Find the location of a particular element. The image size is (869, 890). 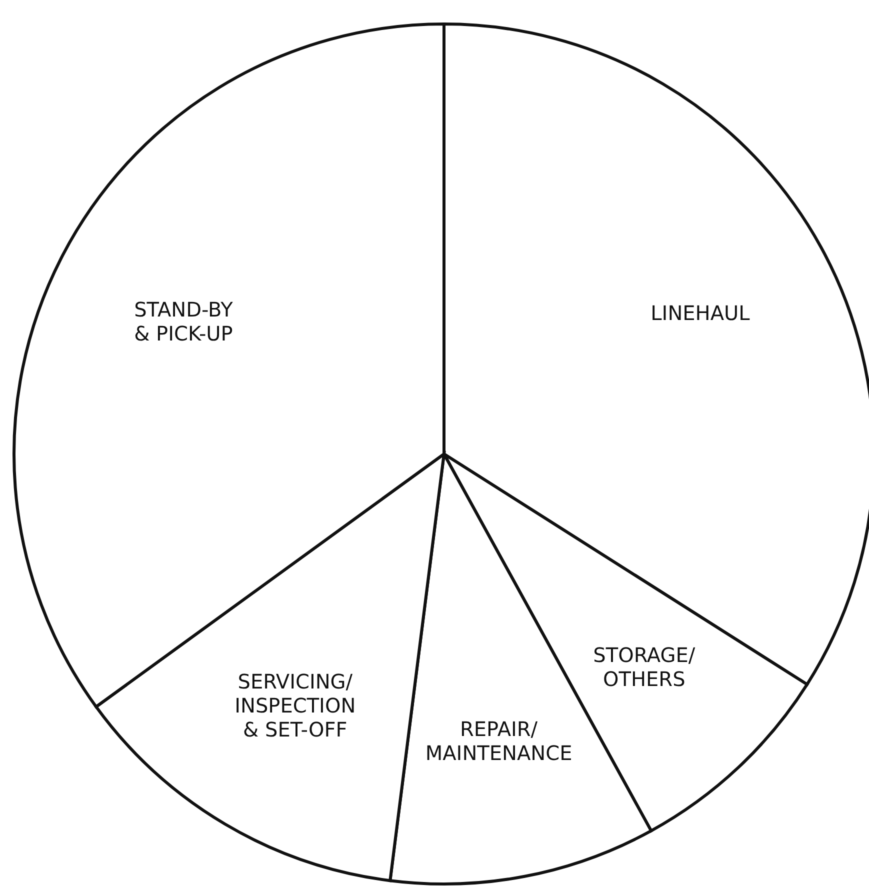

slice-label: REPAIR/ MAINTENANCE is located at coordinates (498, 741).